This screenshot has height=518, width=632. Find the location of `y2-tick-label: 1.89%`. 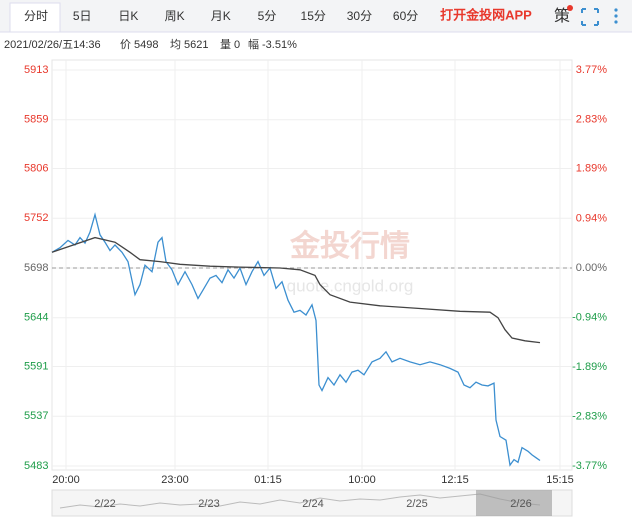

y2-tick-label: 1.89% is located at coordinates (591, 169).